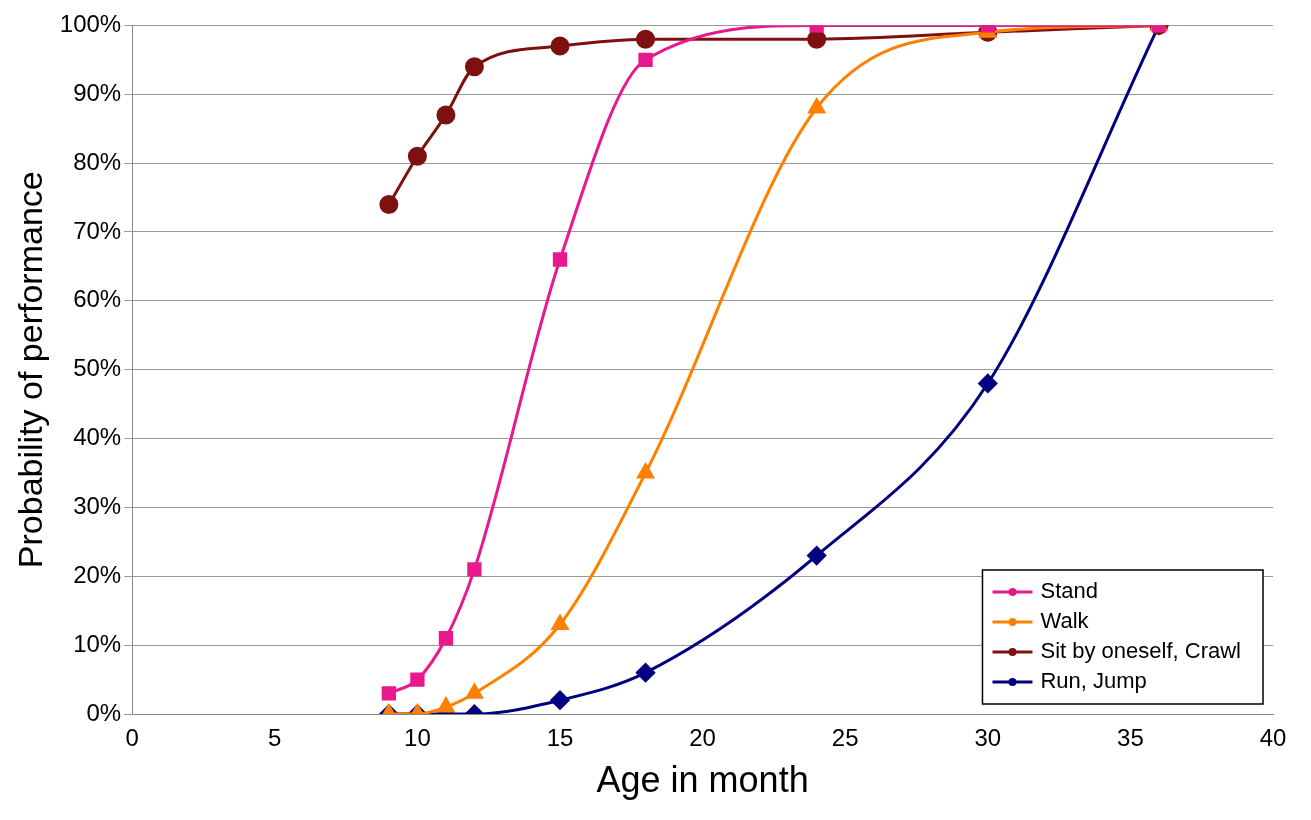  Describe the element at coordinates (702, 738) in the screenshot. I see `x-tick-label: 20` at that location.